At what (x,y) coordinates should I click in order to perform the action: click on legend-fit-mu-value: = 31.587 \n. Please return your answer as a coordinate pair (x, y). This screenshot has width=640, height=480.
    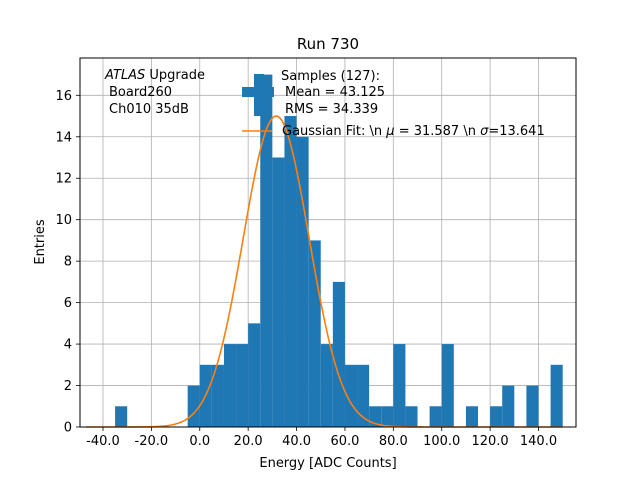
    Looking at the image, I should click on (438, 131).